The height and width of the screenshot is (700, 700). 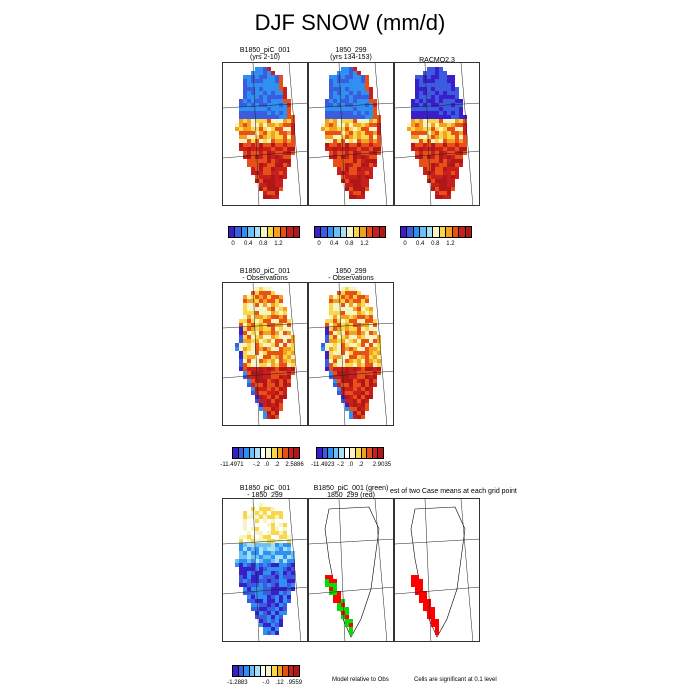 I want to click on map-plot, so click(x=351, y=570).